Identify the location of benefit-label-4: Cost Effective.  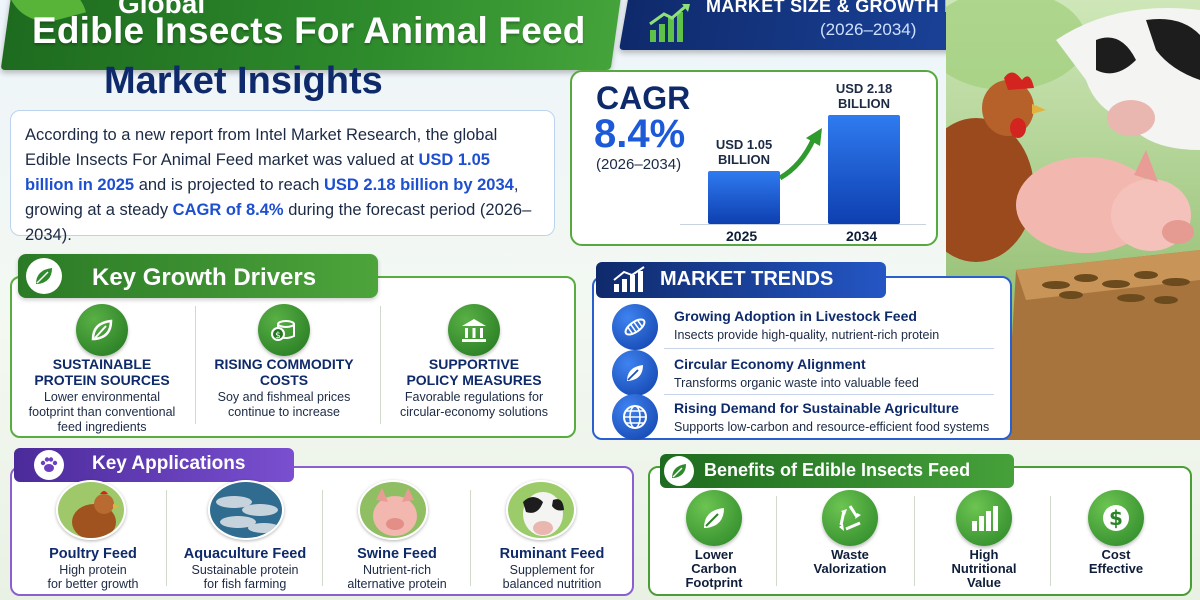
(1116, 562).